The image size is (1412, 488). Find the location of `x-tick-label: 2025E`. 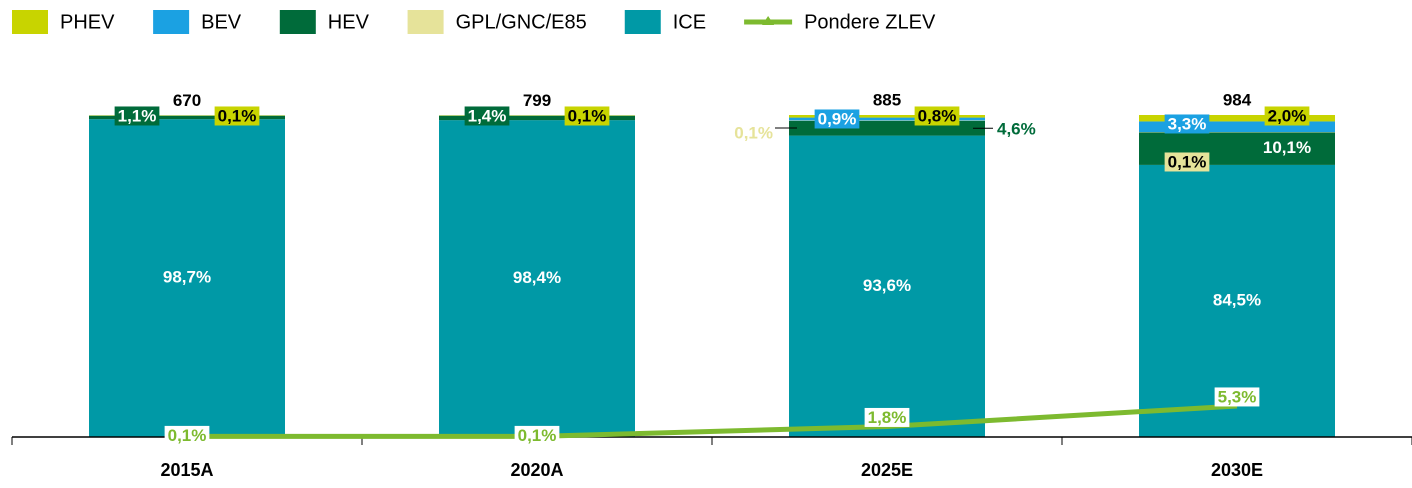

x-tick-label: 2025E is located at coordinates (887, 470).